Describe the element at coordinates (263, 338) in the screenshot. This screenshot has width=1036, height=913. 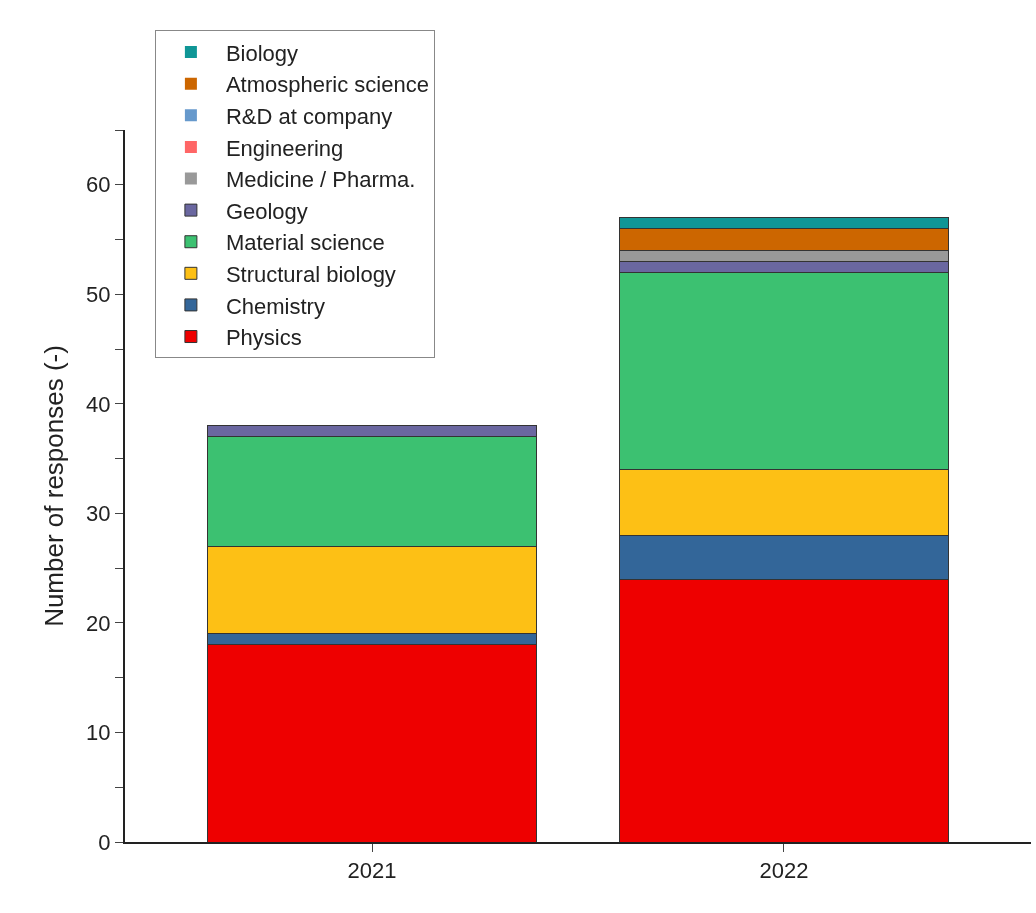
I see `legend-label: Physics` at that location.